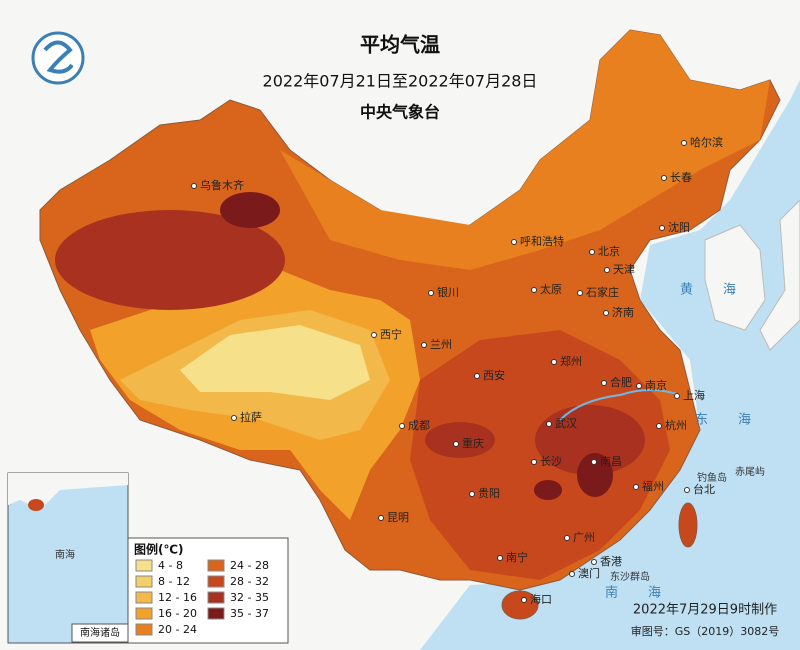 The height and width of the screenshot is (650, 800). Describe the element at coordinates (620, 405) in the screenshot. I see `river` at that location.